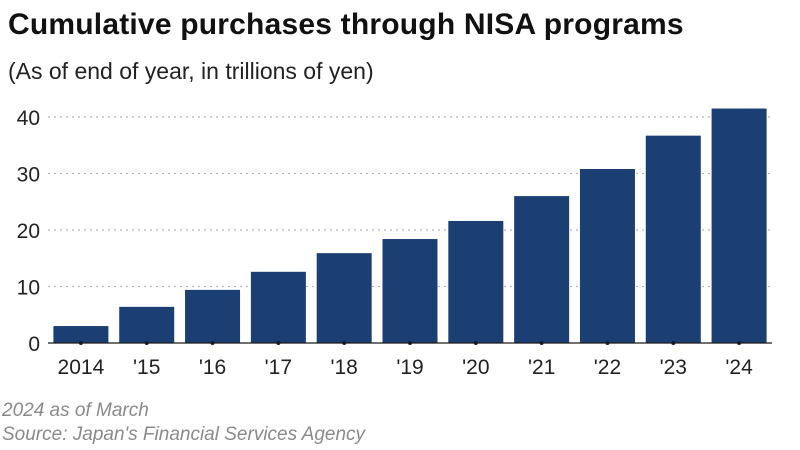  I want to click on x-tick-label: '15, so click(146, 367).